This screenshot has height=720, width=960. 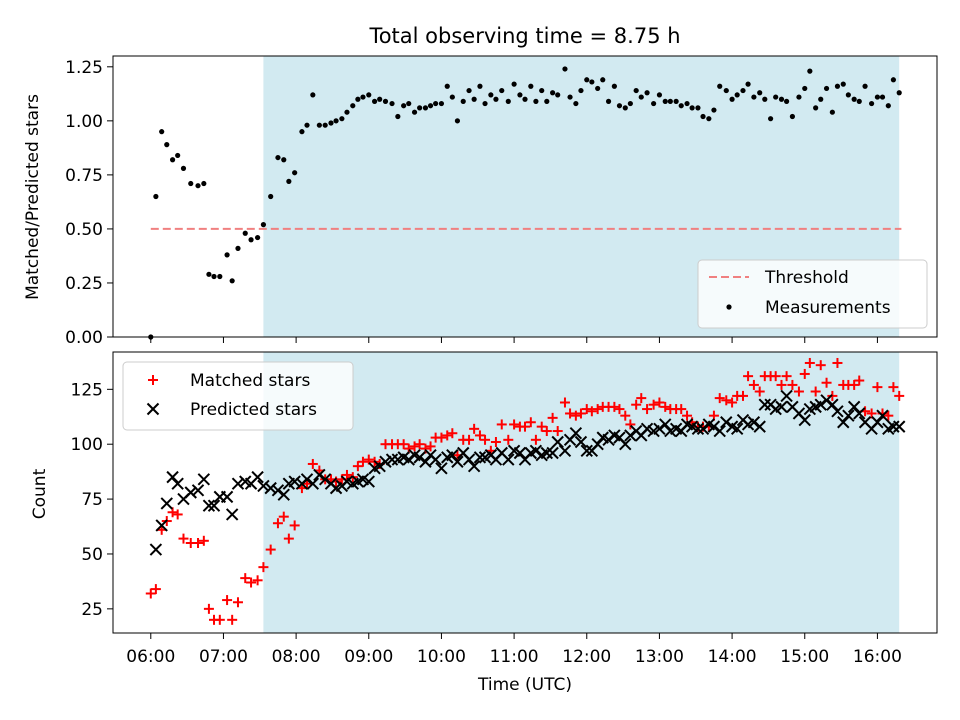 I want to click on legend-predicted-swatch, so click(x=153, y=409).